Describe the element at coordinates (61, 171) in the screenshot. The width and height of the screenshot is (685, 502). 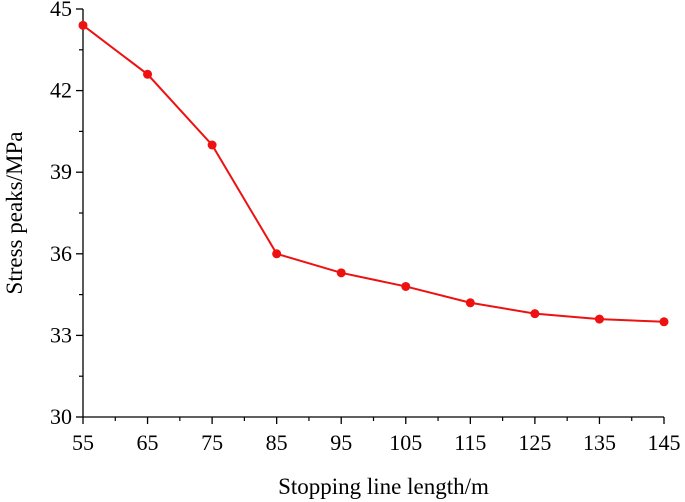
I see `y-tick-label: 39` at that location.